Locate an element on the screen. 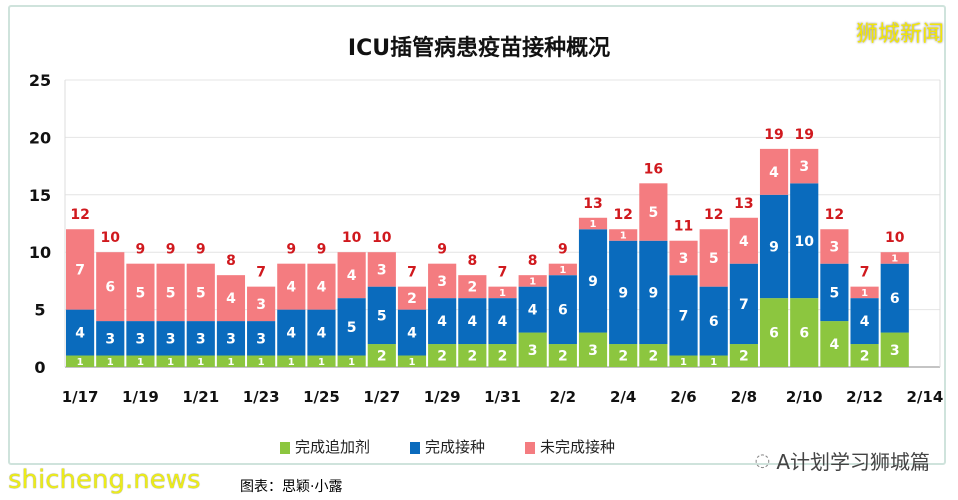  brand-text: A计划学习狮城篇 is located at coordinates (853, 462).